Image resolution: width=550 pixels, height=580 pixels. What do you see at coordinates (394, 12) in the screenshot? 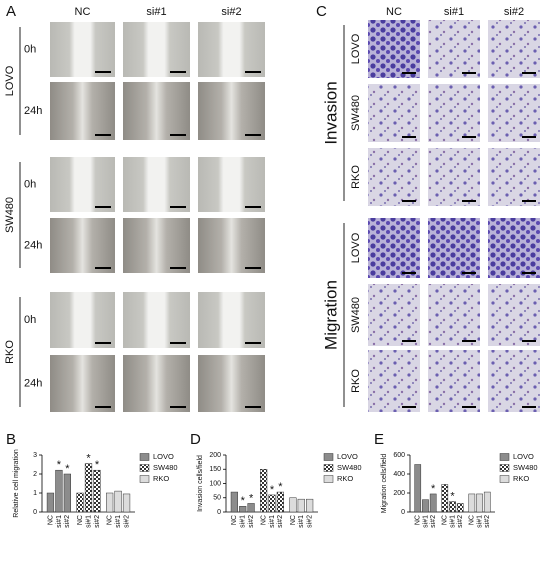
I see `column-header: NC` at bounding box center [394, 12].